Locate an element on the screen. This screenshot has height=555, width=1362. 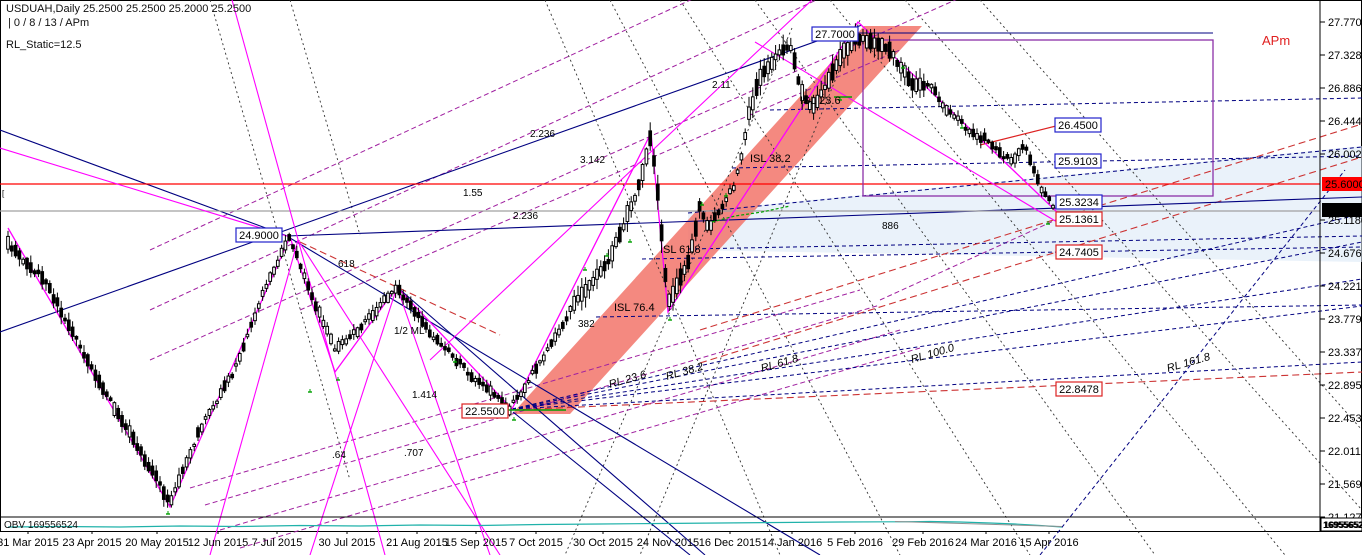
time-axis-label: 30 Jul 2015 is located at coordinates (347, 543).